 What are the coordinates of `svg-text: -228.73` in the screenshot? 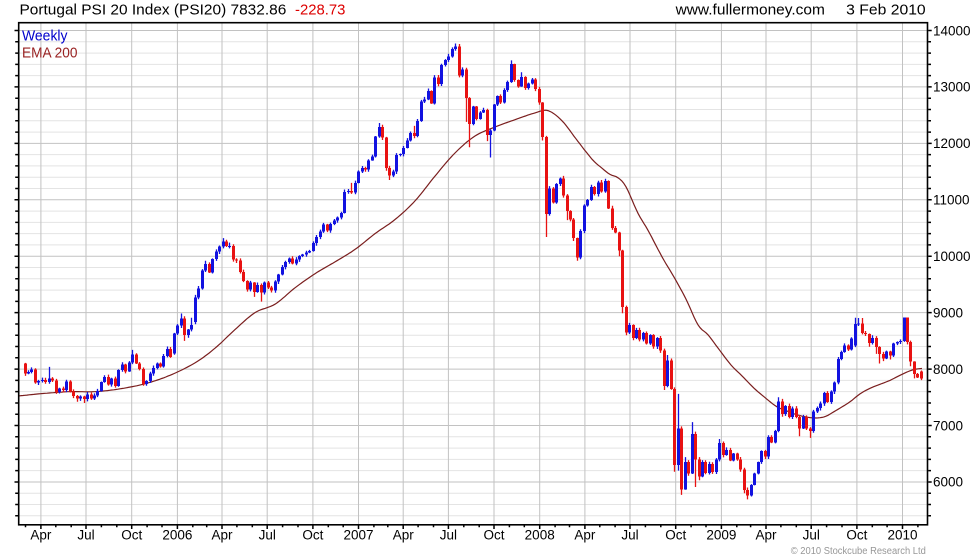 It's located at (320, 11).